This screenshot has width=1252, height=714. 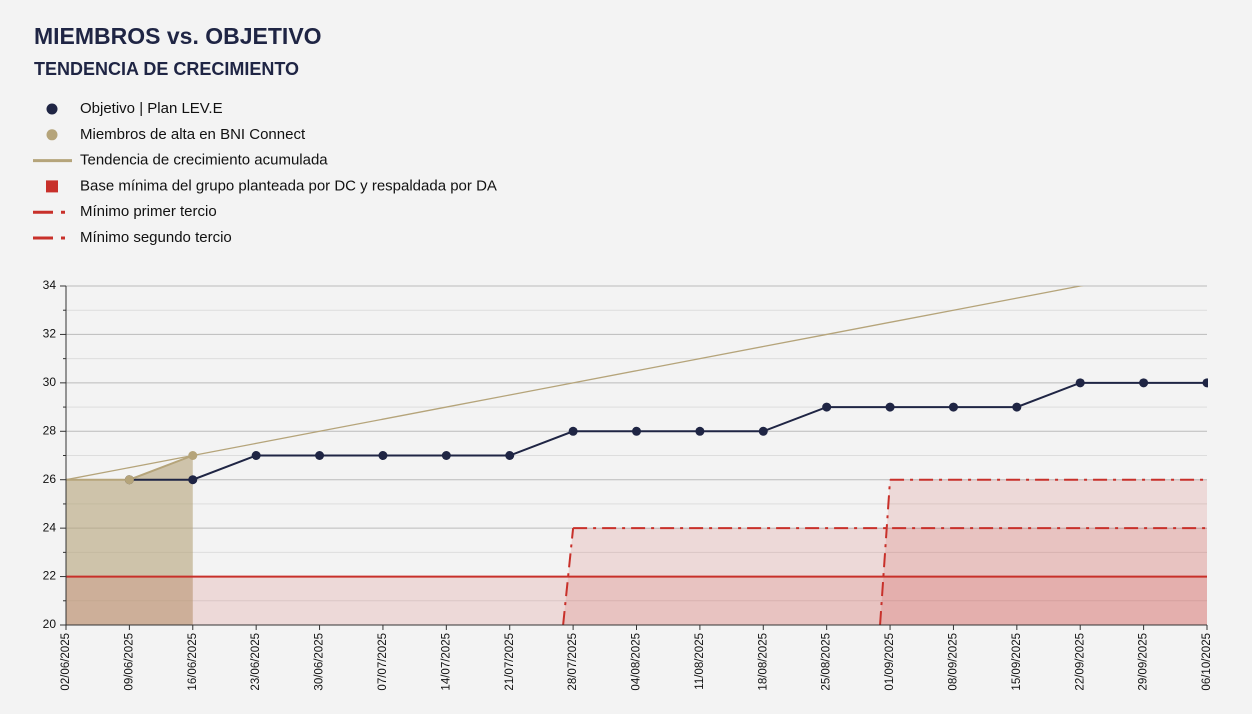 I want to click on x-tick-label: 09/06/2025, so click(x=129, y=662).